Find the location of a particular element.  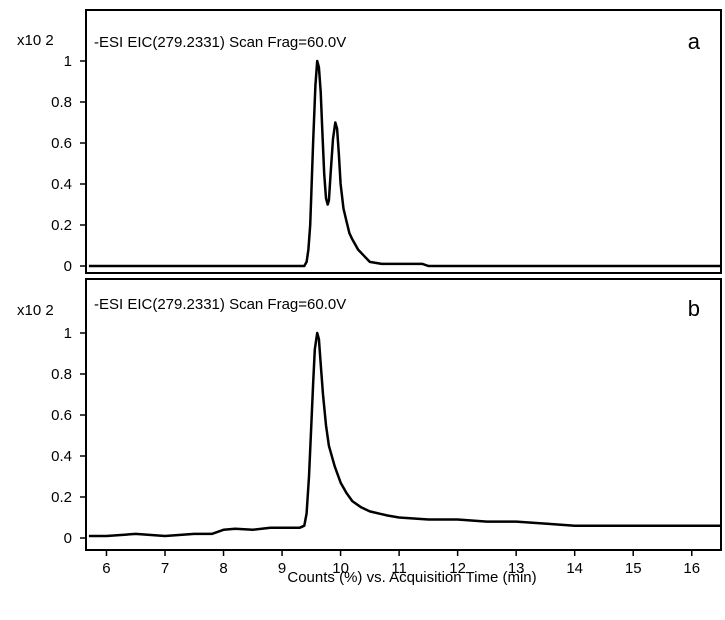

panel-a-y-tick-label: 1 is located at coordinates (68, 61).